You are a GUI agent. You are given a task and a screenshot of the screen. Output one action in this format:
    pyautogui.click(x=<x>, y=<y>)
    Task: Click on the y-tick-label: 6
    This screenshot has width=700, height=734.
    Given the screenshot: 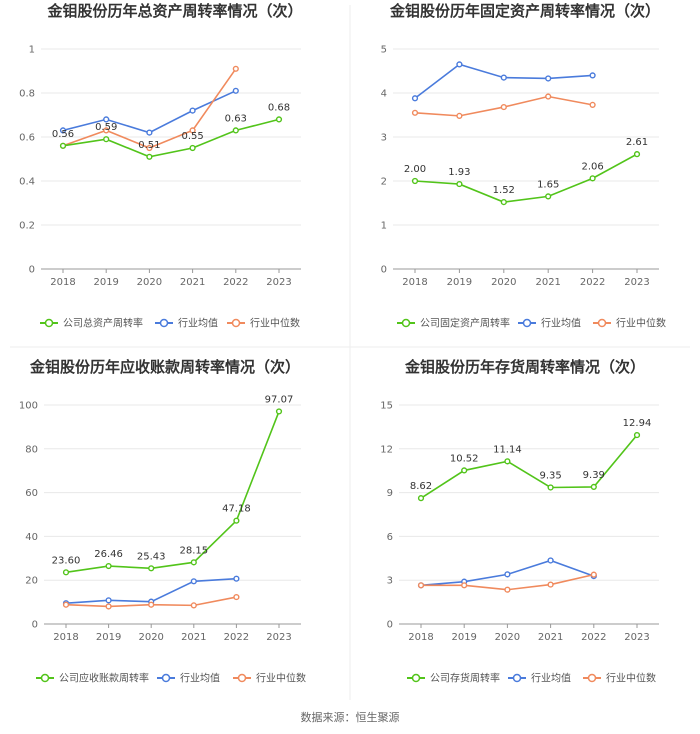 What is the action you would take?
    pyautogui.click(x=390, y=537)
    